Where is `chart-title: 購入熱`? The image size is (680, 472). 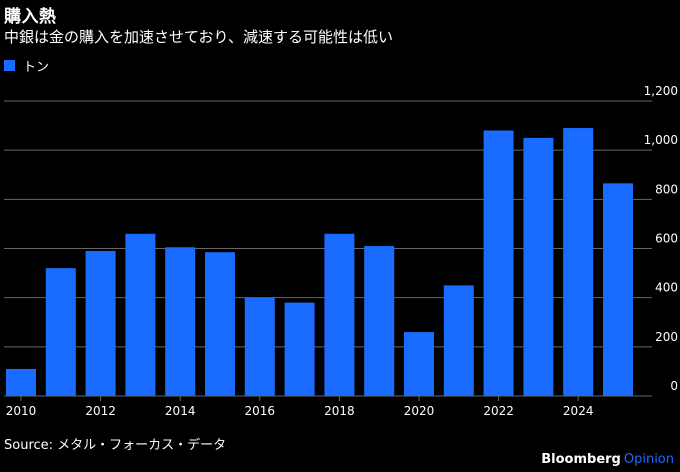
chart-title: 購入熱 is located at coordinates (30, 17).